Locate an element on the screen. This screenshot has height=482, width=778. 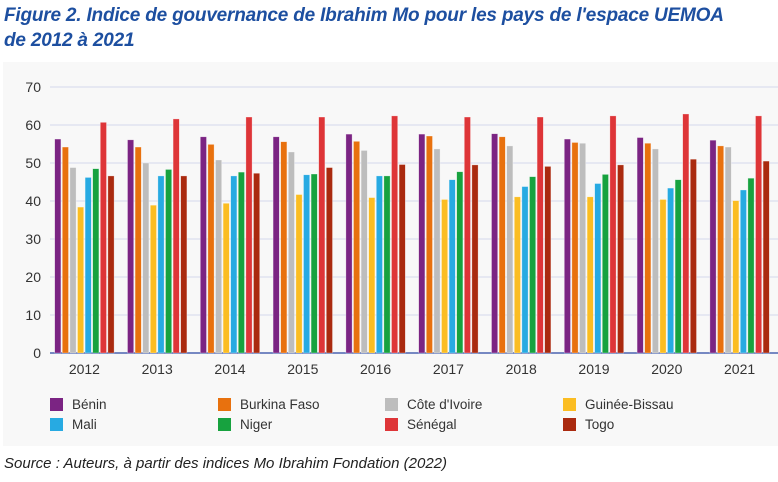
bar-burkina-faso-2013 is located at coordinates (138, 250).